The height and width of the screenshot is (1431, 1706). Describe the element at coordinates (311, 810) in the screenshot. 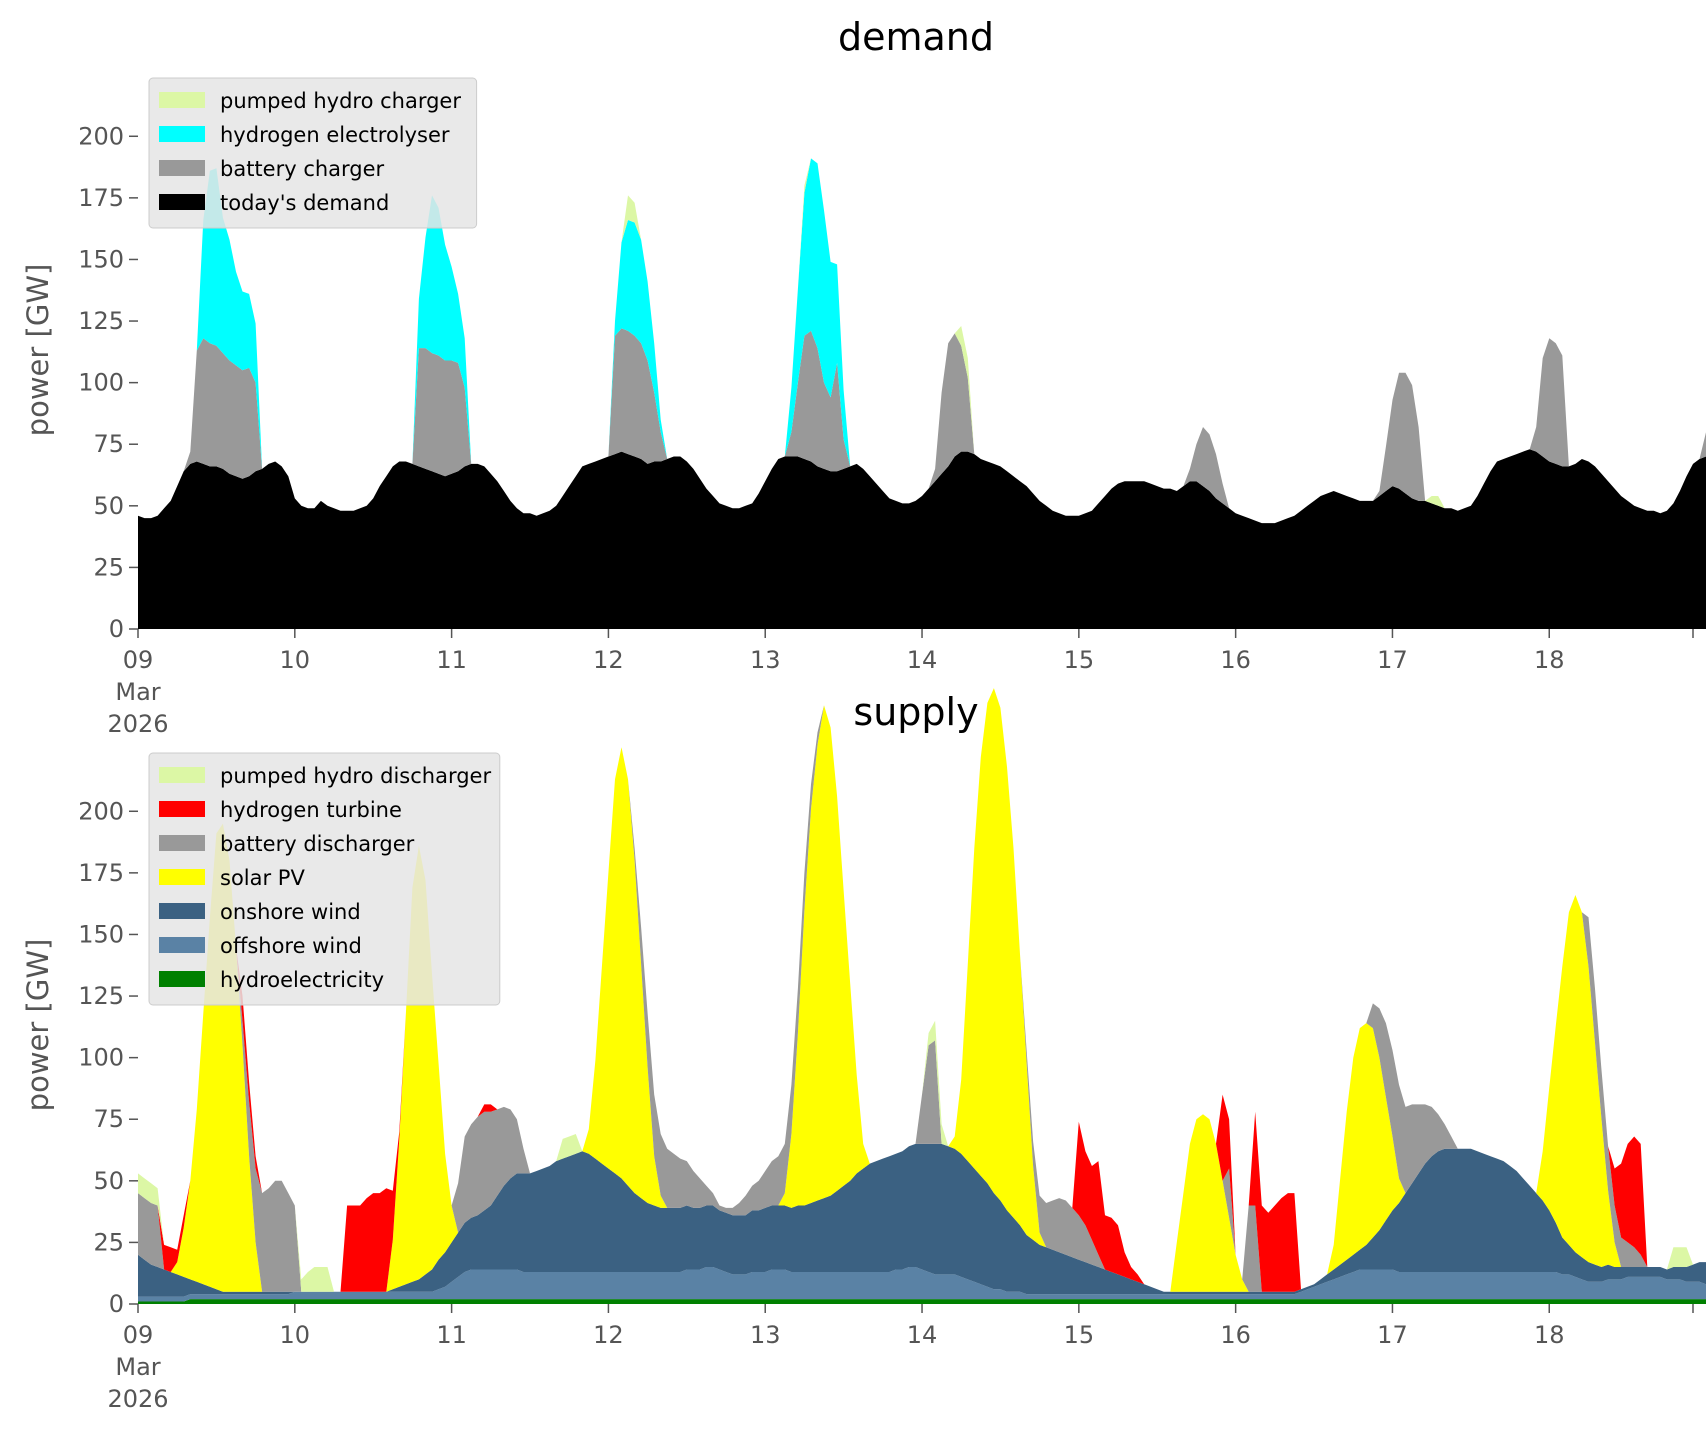

I see `legend-label: hydrogen turbine` at that location.